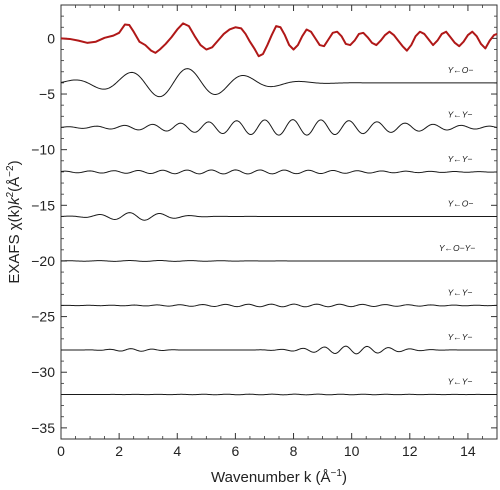 The width and height of the screenshot is (500, 490). Describe the element at coordinates (43, 150) in the screenshot. I see `y-tick-label: −10` at that location.